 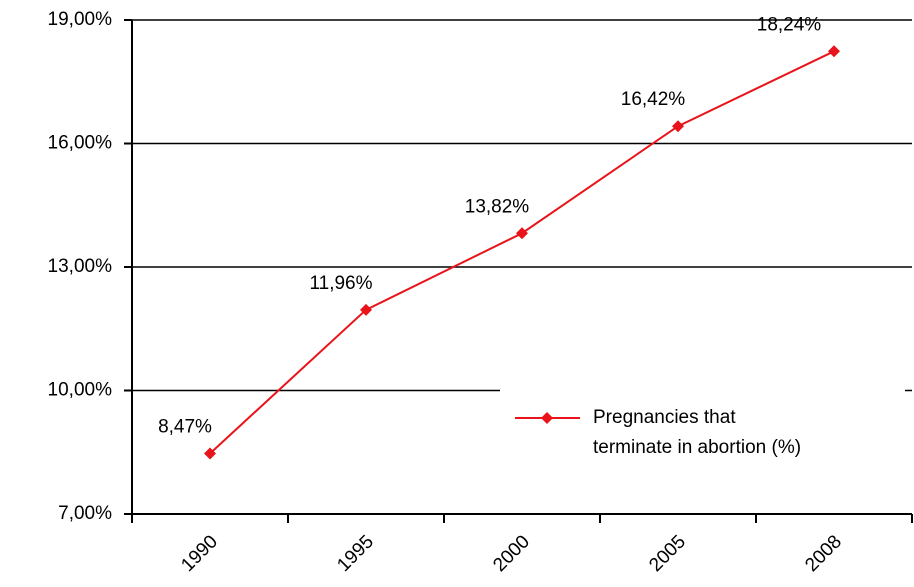 What do you see at coordinates (667, 553) in the screenshot?
I see `x-tick-label: 2005` at bounding box center [667, 553].